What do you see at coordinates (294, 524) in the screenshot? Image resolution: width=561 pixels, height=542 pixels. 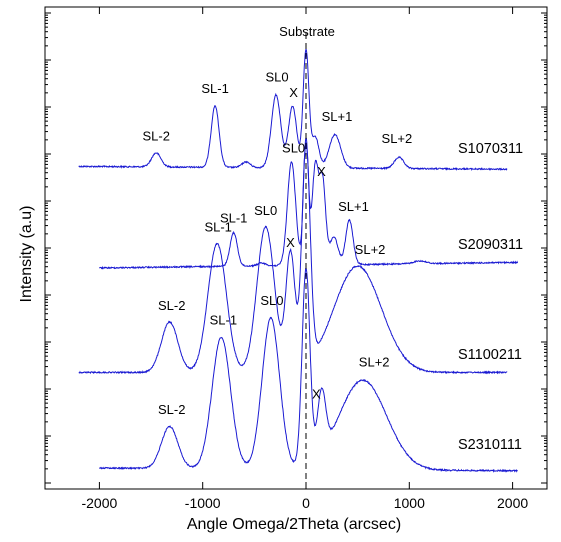 I see `x-axis-title: Angle Omega/2Theta (arcsec)` at bounding box center [294, 524].